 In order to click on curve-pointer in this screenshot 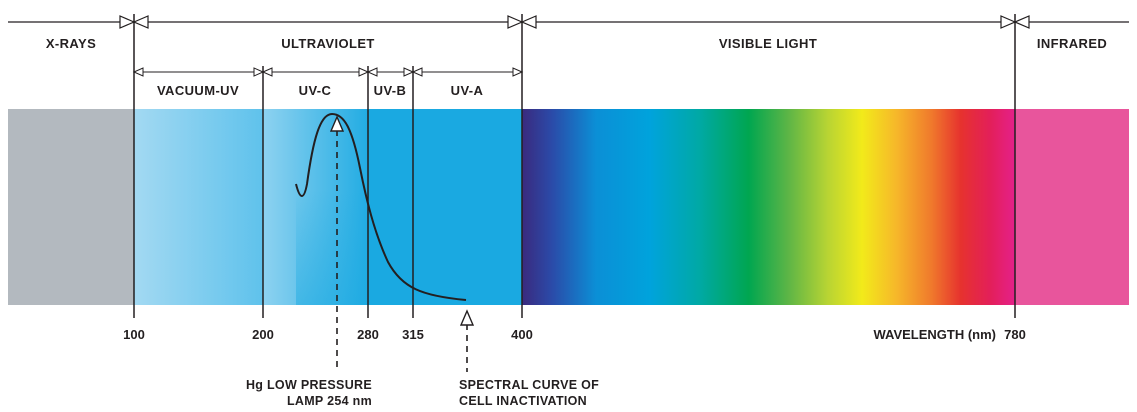, I will do `click(467, 340)`.